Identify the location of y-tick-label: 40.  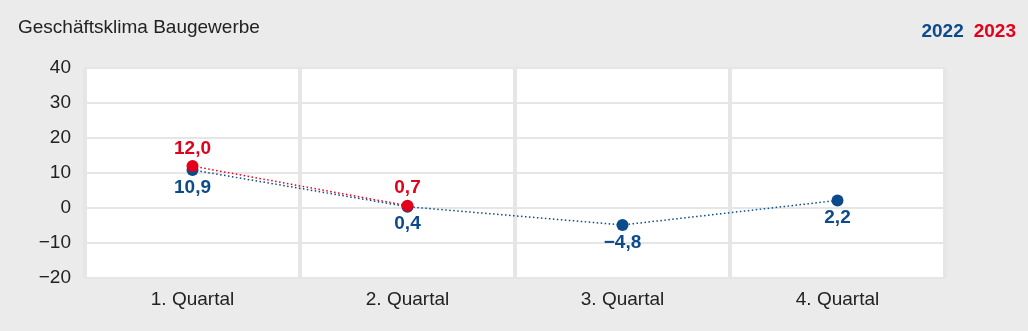
(60, 67).